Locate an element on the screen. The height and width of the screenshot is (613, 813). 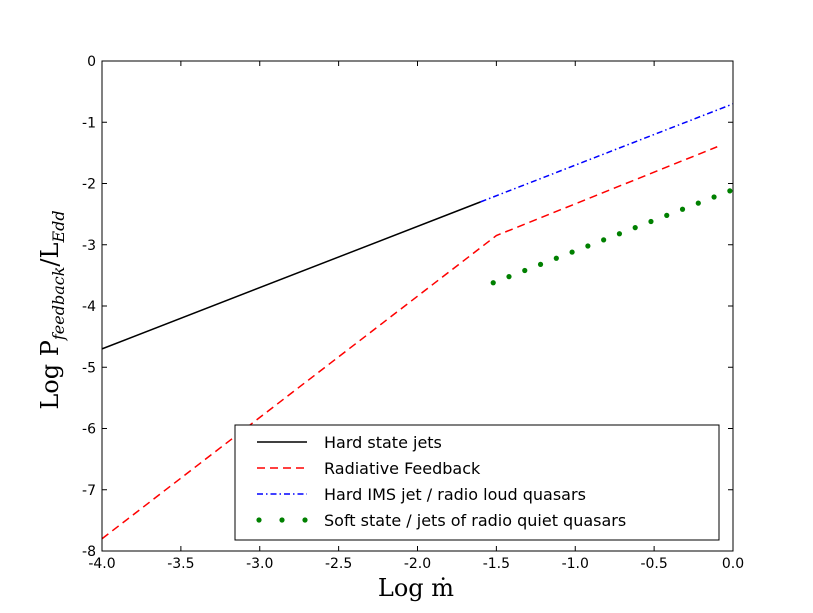
x-tick-label-3: -2.5 is located at coordinates (338, 564).